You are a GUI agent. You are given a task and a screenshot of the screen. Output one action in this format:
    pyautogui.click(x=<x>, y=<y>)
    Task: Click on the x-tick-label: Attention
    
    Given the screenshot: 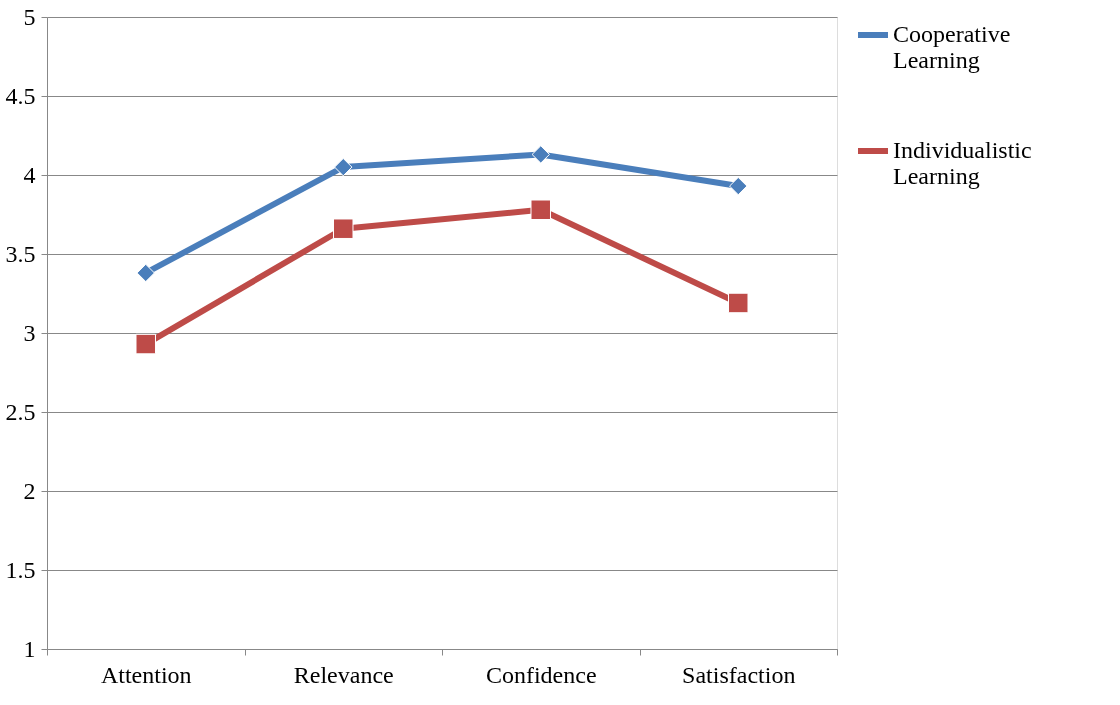 What is the action you would take?
    pyautogui.click(x=146, y=674)
    